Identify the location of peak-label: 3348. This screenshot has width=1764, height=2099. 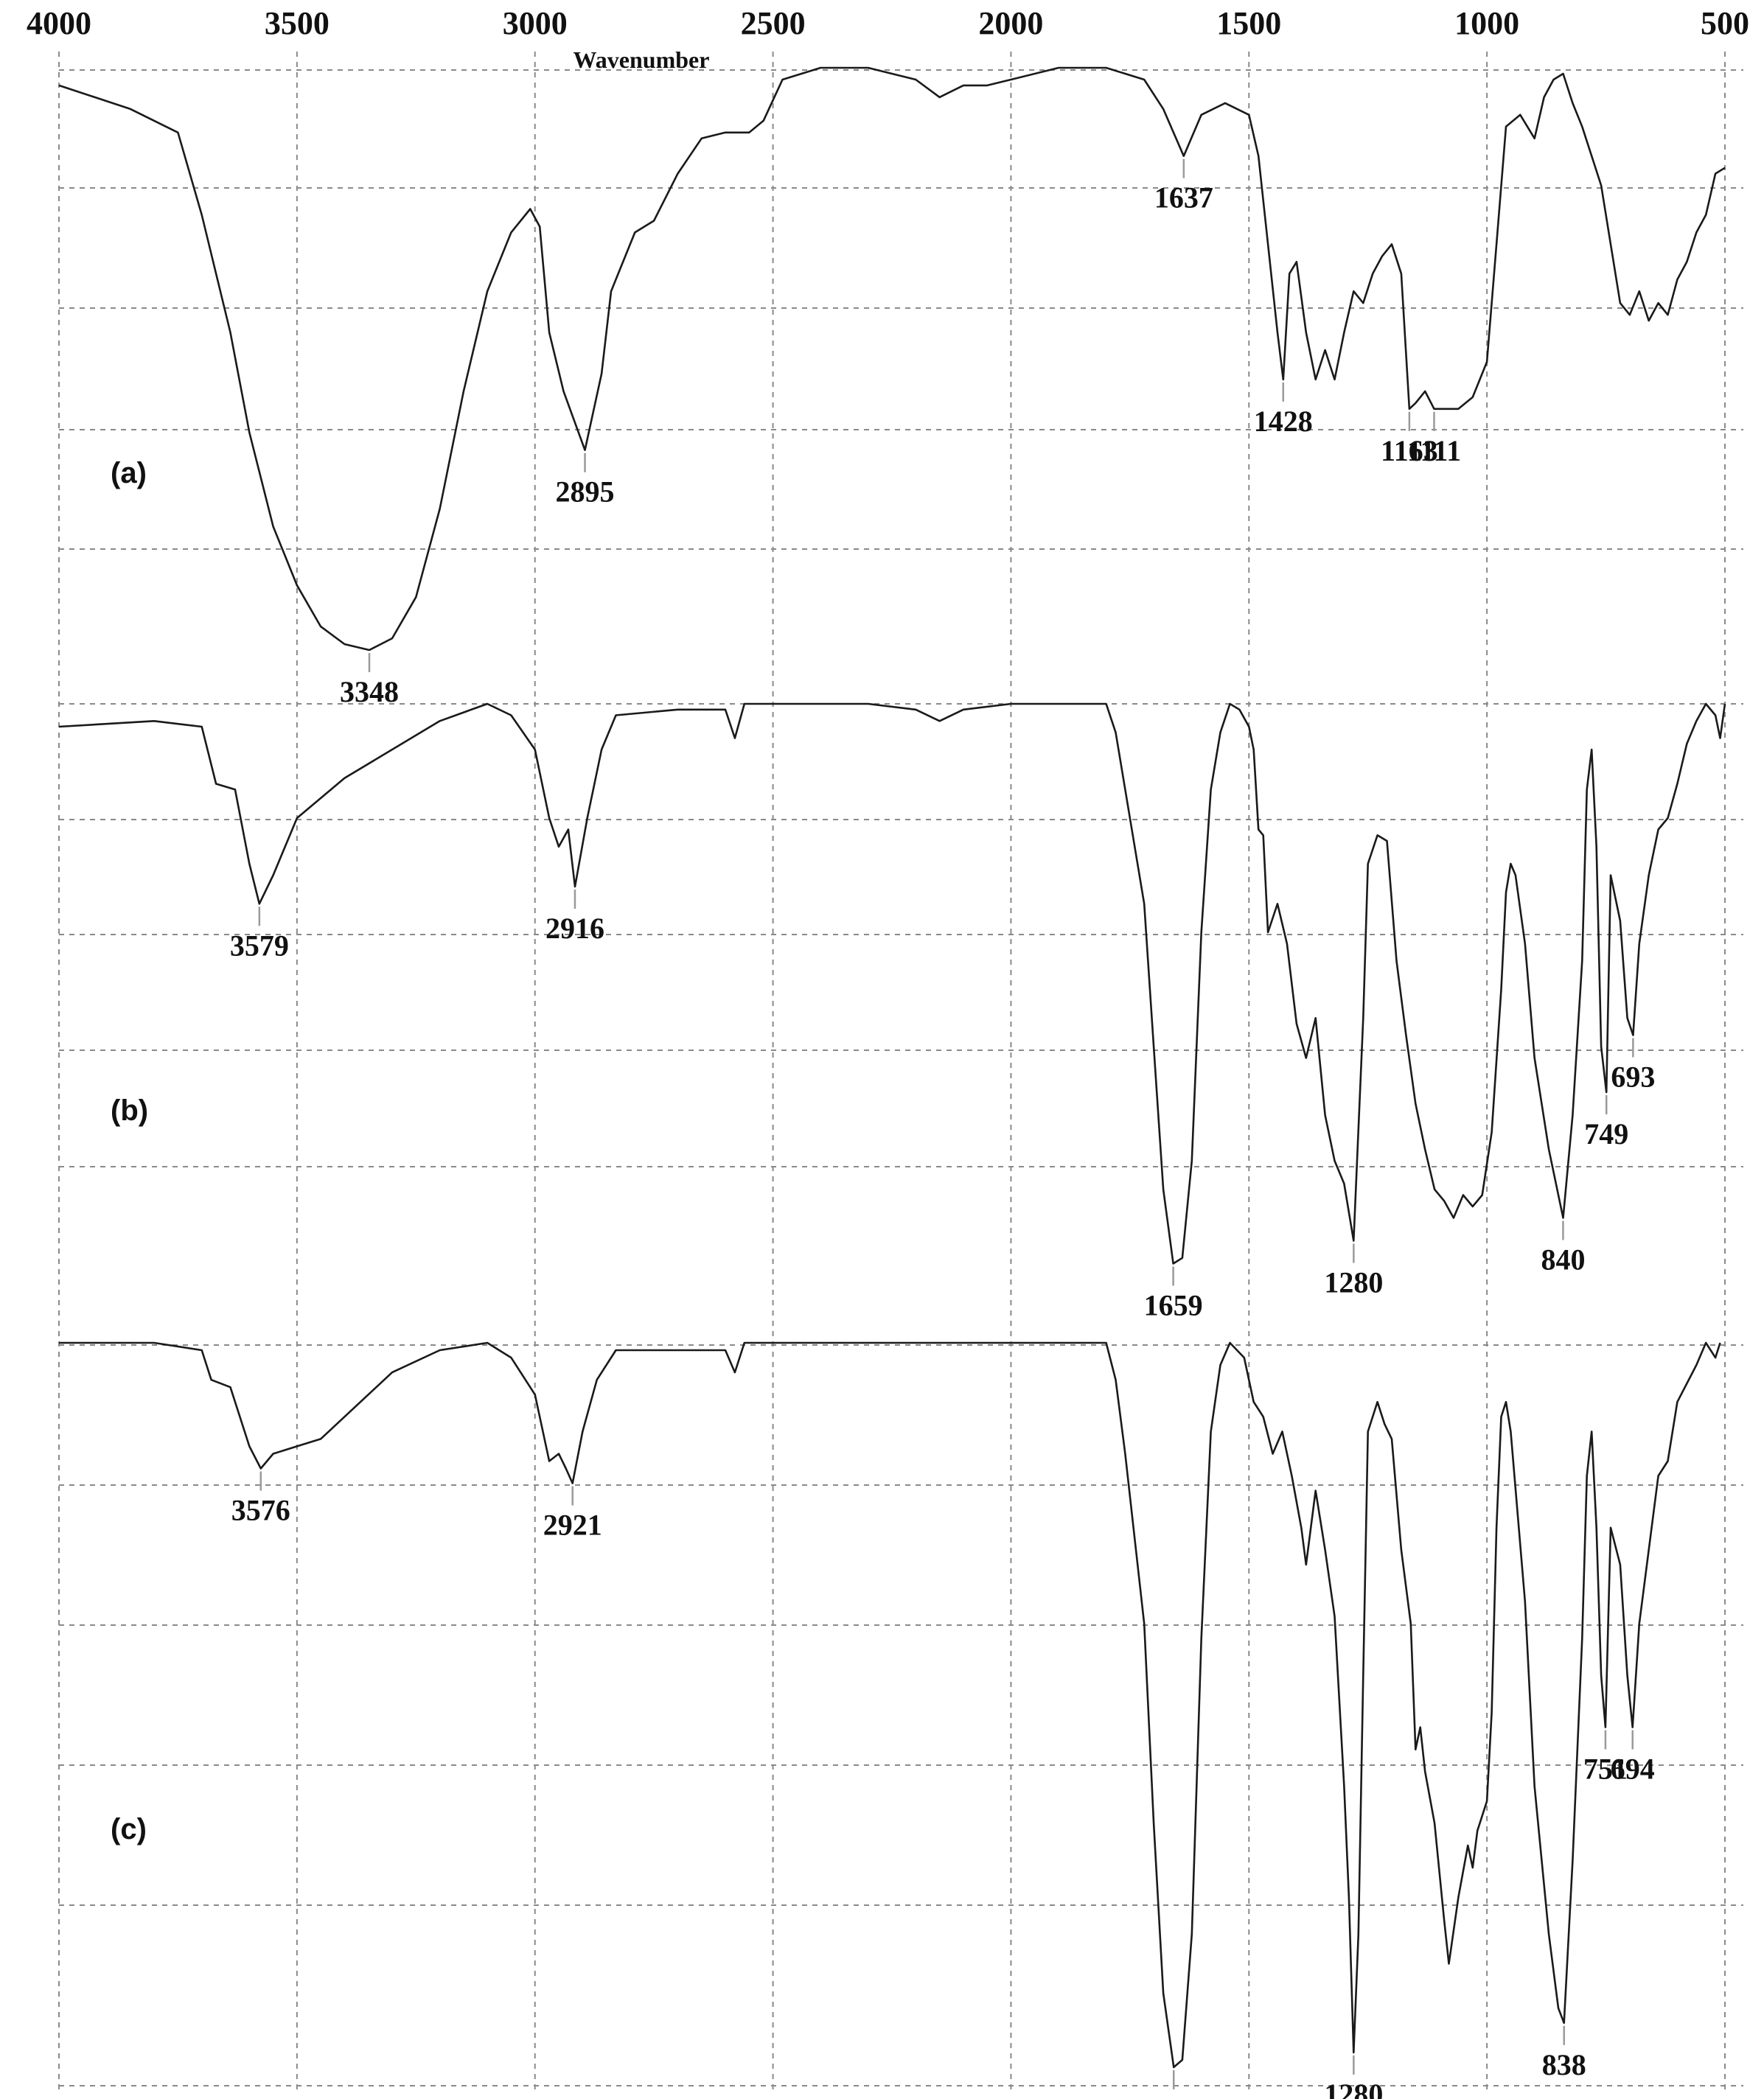
(369, 691).